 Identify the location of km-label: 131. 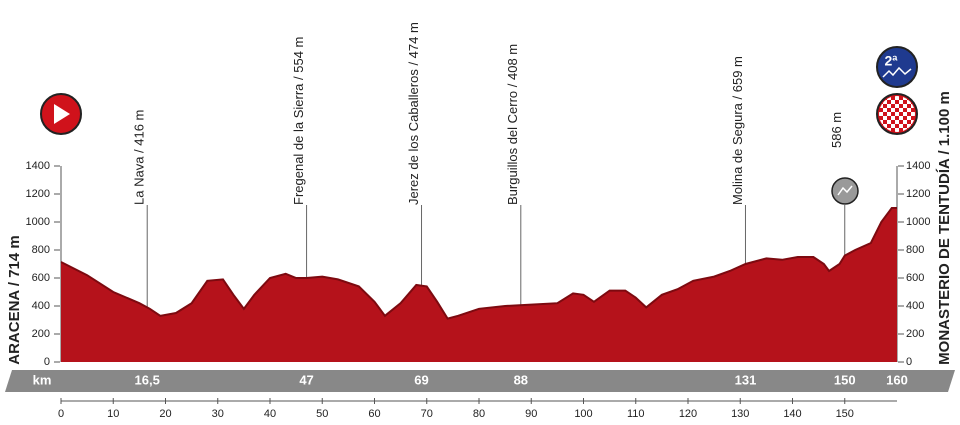
(746, 379).